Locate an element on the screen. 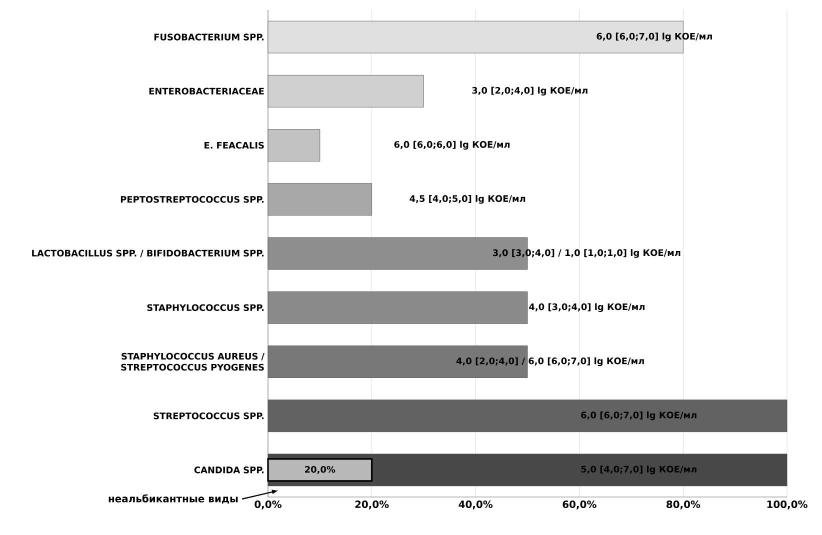 The width and height of the screenshot is (822, 535). y-tick-label: LACTOBACILLUS SPP. / BIFIDOBACTERIUM SPP. is located at coordinates (148, 254).